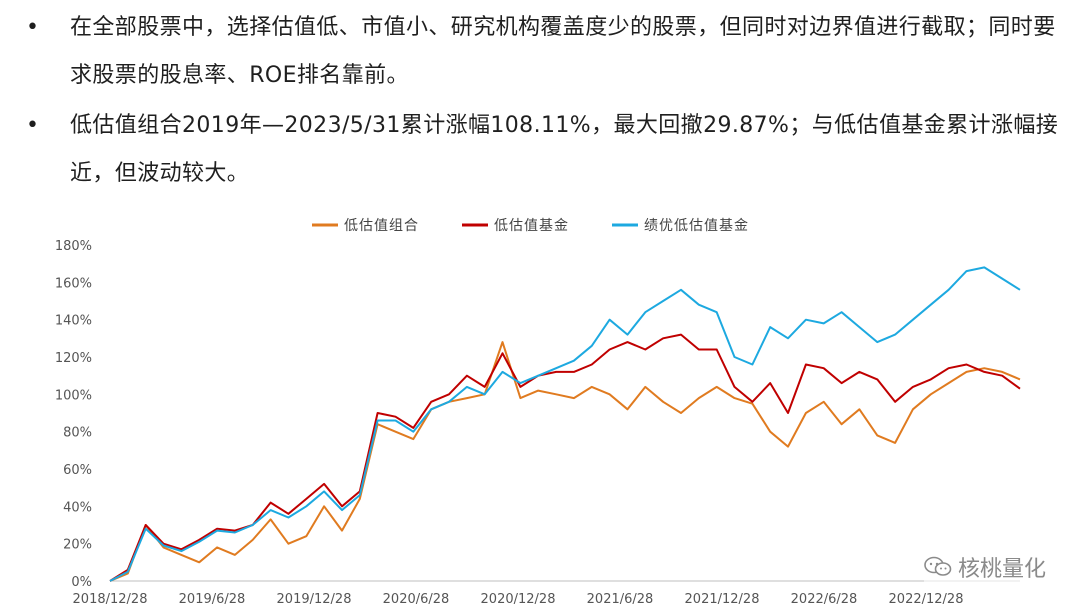 The image size is (1080, 613). Describe the element at coordinates (696, 225) in the screenshot. I see `legend-label: 绩优低估值基金` at that location.